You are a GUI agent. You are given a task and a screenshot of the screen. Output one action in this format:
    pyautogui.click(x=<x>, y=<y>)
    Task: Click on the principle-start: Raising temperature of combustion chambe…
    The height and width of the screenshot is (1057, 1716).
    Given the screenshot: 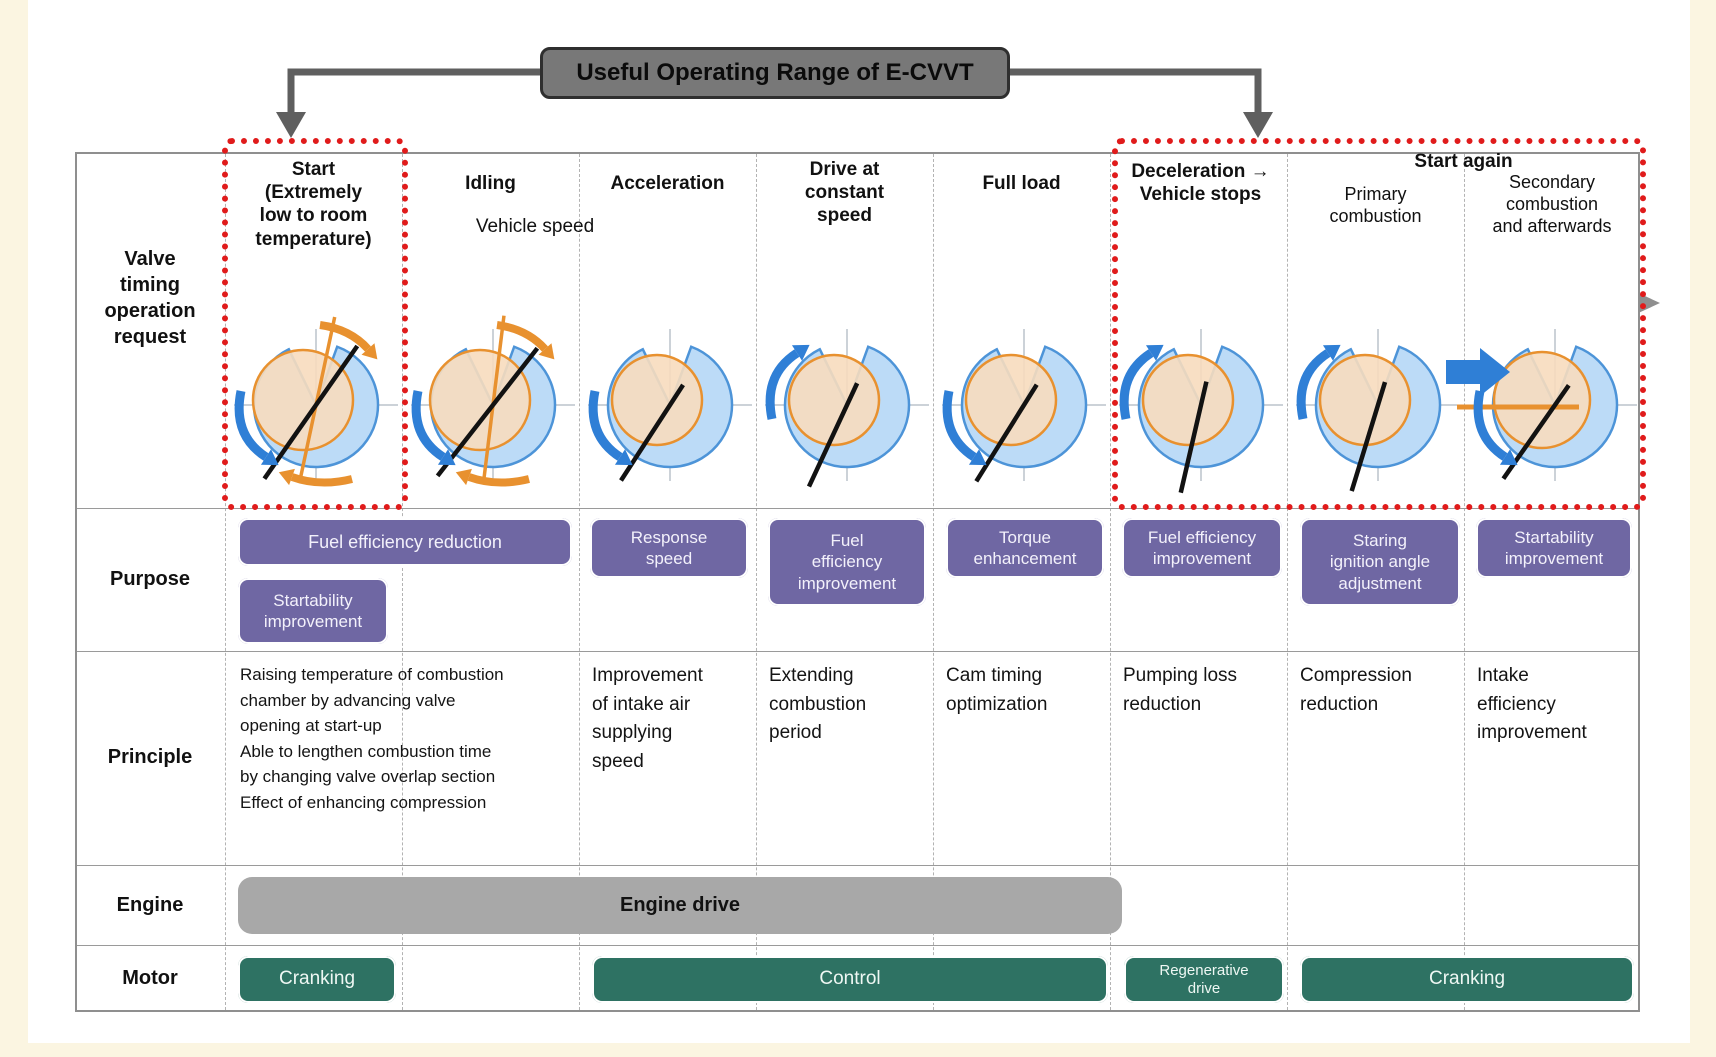 What is the action you would take?
    pyautogui.click(x=372, y=738)
    